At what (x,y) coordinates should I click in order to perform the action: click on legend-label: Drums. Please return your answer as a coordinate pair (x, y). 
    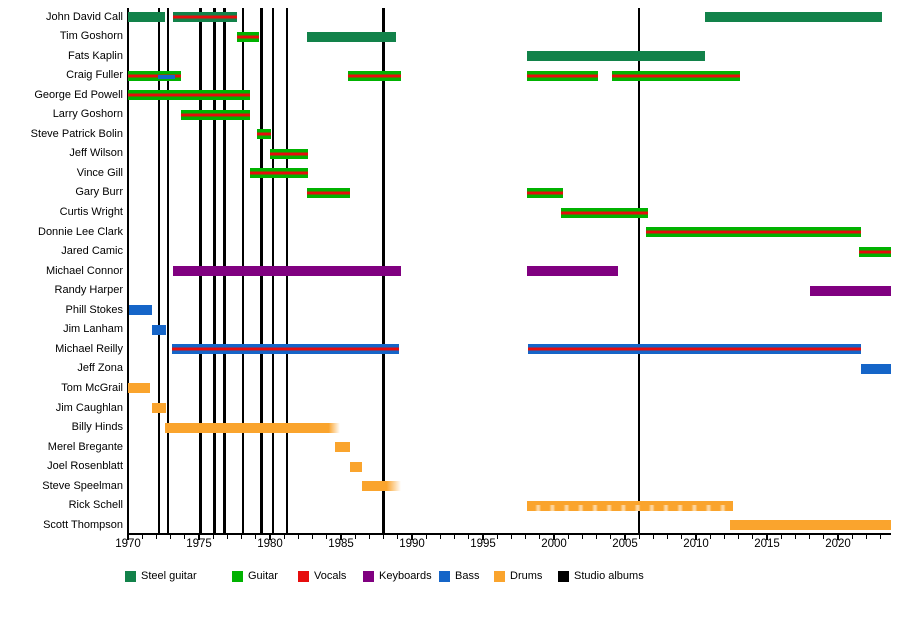
    Looking at the image, I should click on (526, 576).